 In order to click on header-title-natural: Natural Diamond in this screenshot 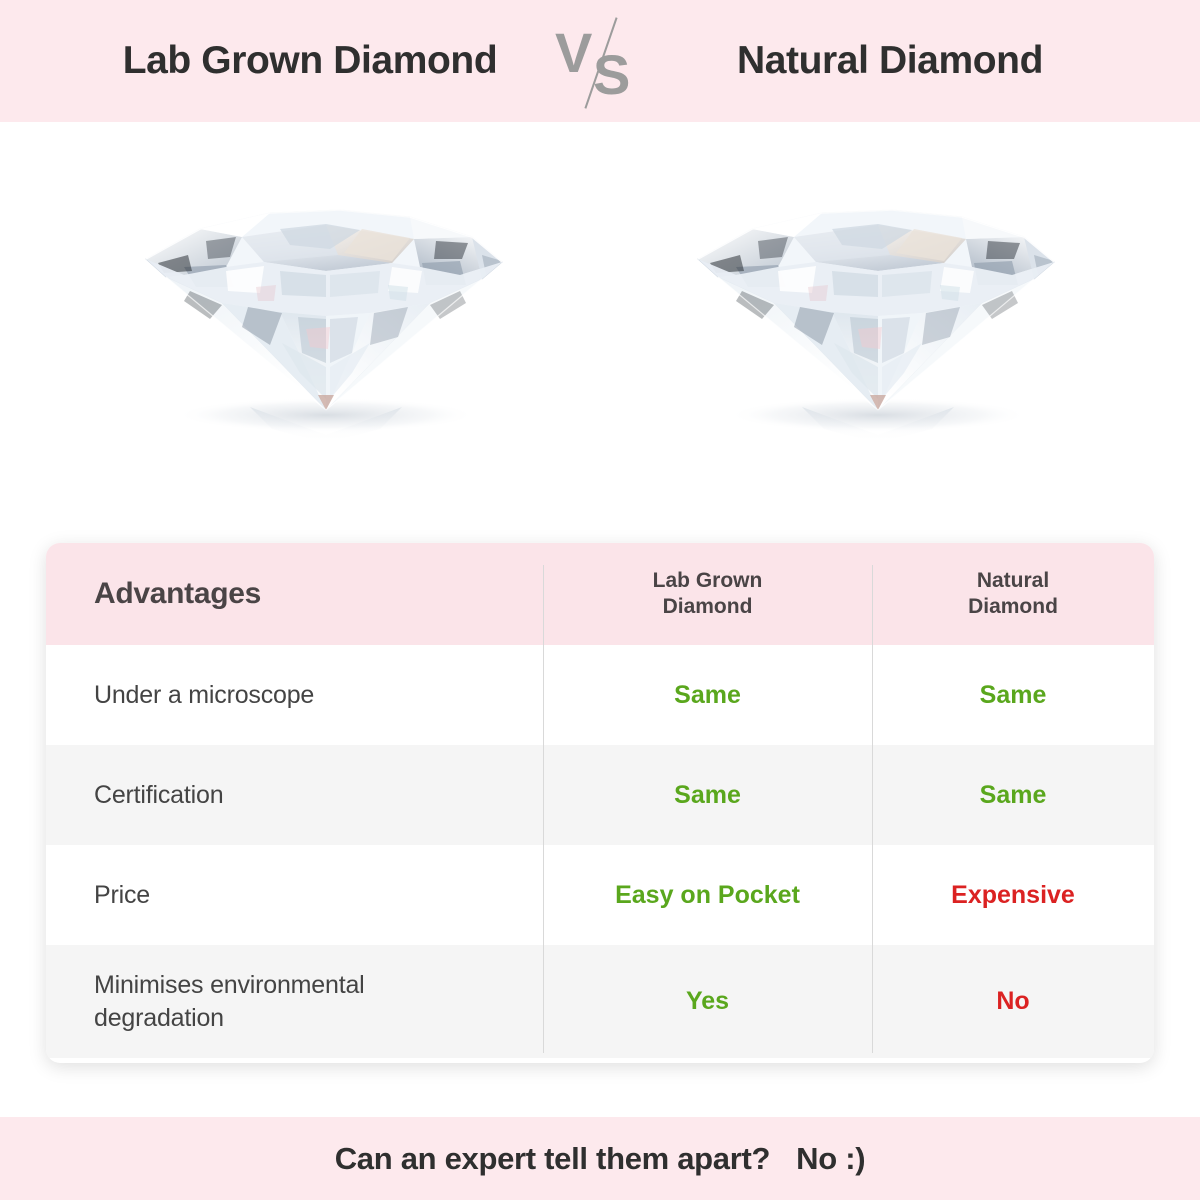, I will do `click(890, 60)`.